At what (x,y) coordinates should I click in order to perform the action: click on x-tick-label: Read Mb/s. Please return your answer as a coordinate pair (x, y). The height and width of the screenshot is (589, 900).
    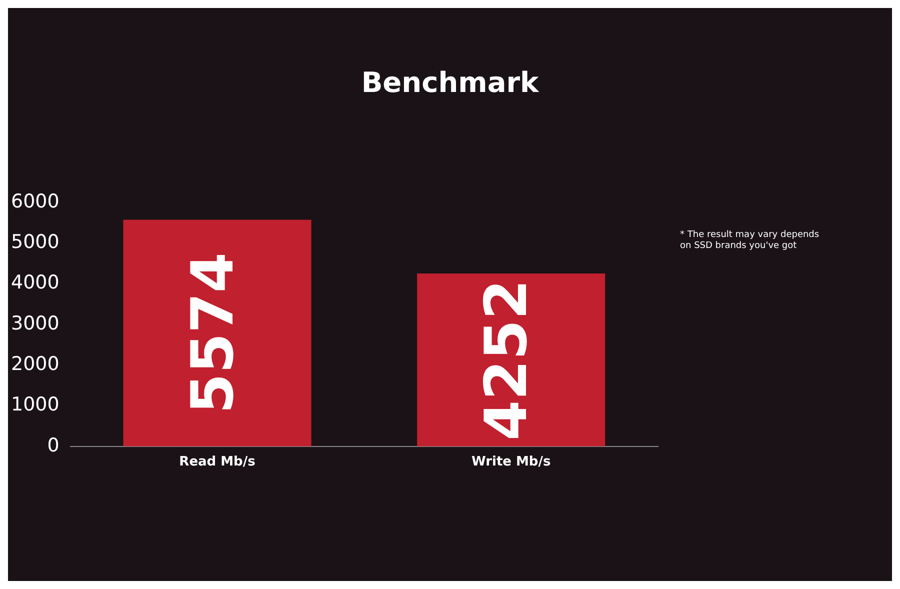
    Looking at the image, I should click on (217, 462).